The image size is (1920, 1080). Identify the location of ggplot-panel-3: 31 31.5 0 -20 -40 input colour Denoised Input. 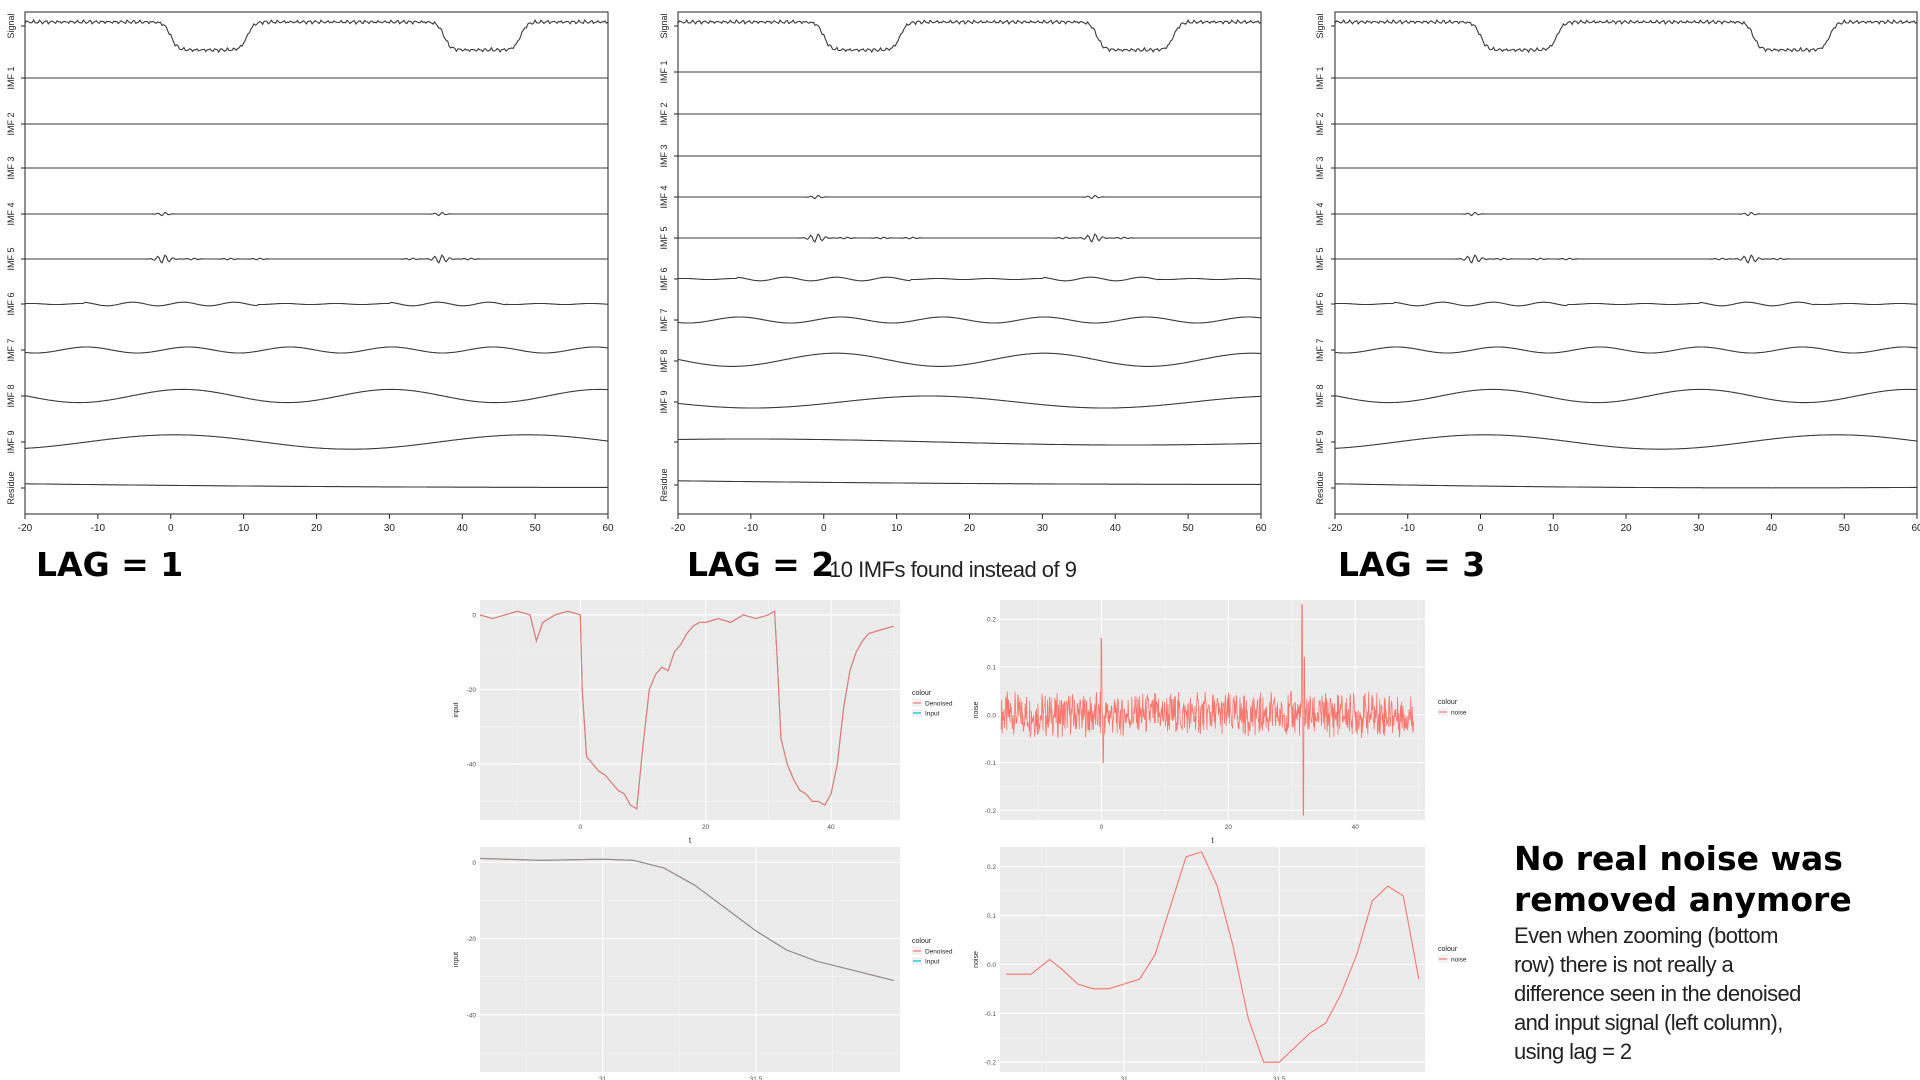
(703, 963).